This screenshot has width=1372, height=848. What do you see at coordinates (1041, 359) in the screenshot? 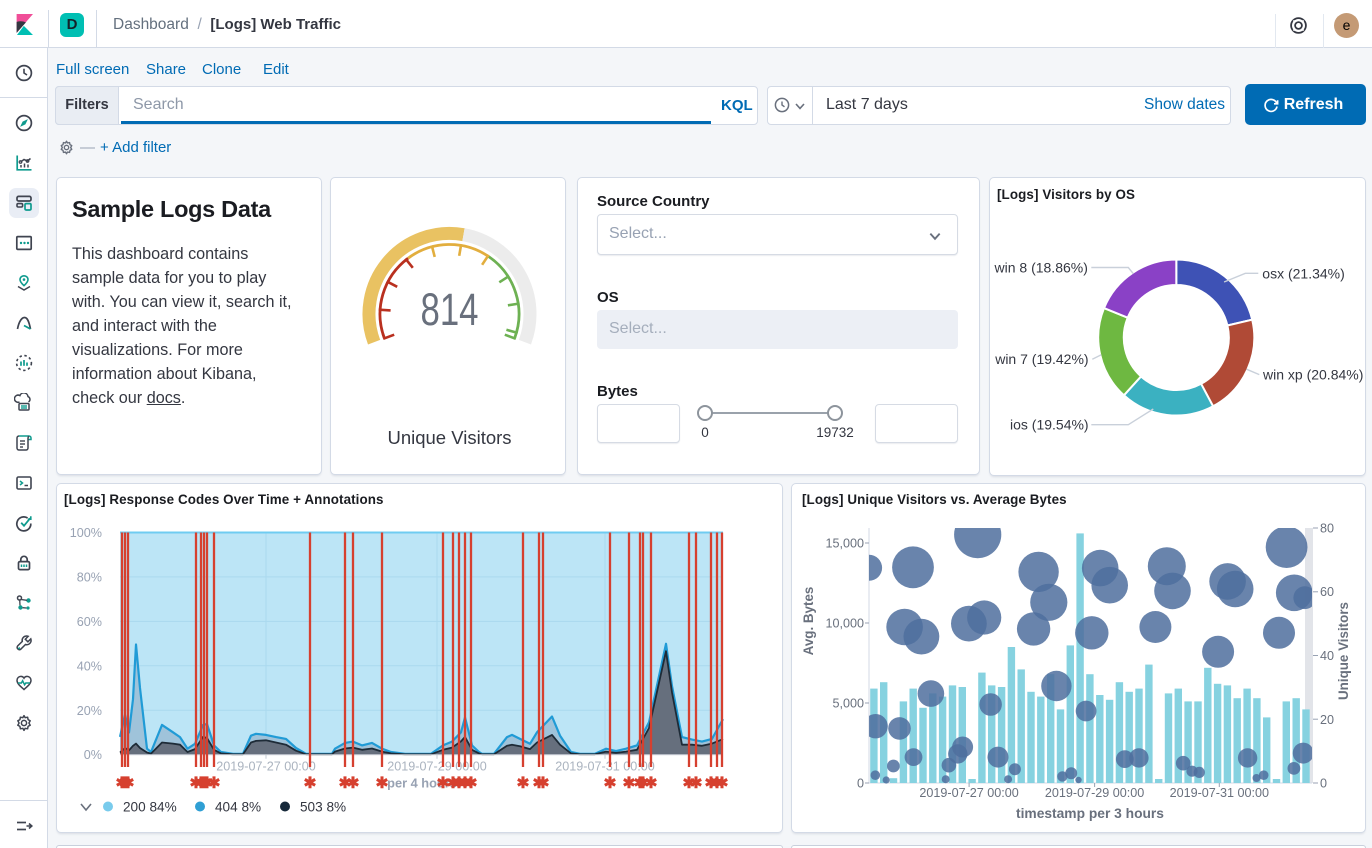
I see `svg-text: win 7 (19.42%)` at bounding box center [1041, 359].